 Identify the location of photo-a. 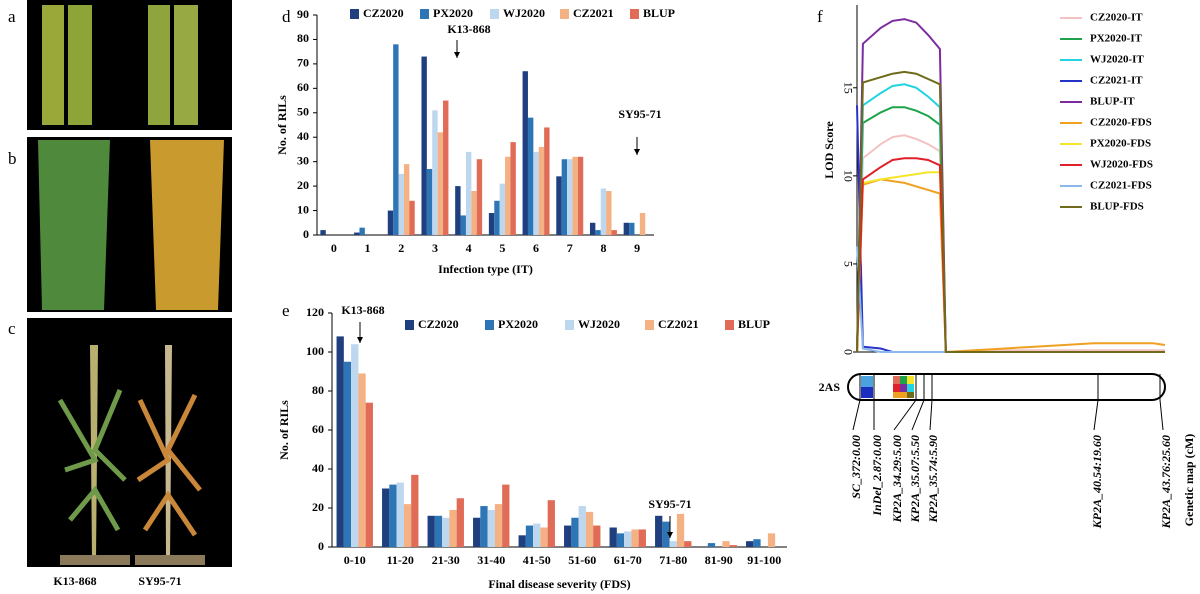
(129, 65).